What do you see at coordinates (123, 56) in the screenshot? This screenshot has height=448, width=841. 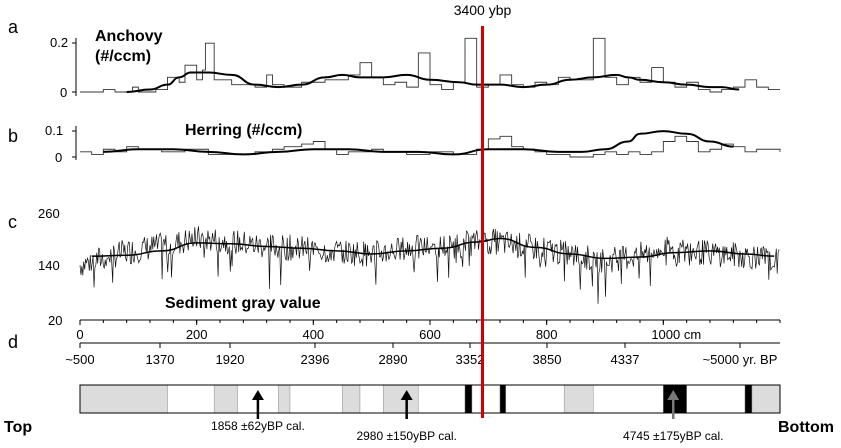 I see `anchovy-title-line2: (#/ccm)` at bounding box center [123, 56].